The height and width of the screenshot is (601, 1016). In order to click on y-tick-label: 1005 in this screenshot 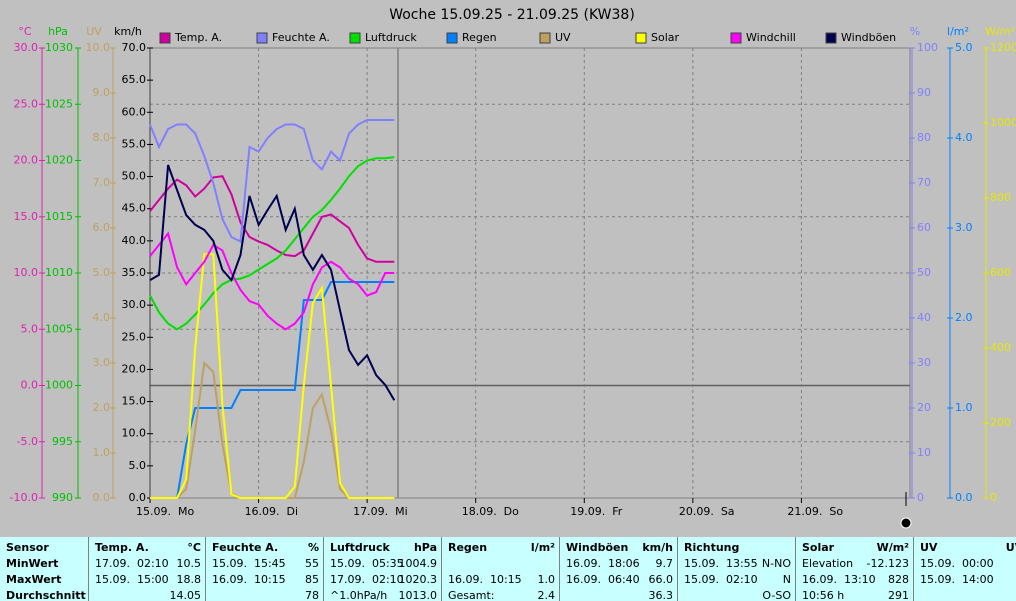, I will do `click(59, 328)`.